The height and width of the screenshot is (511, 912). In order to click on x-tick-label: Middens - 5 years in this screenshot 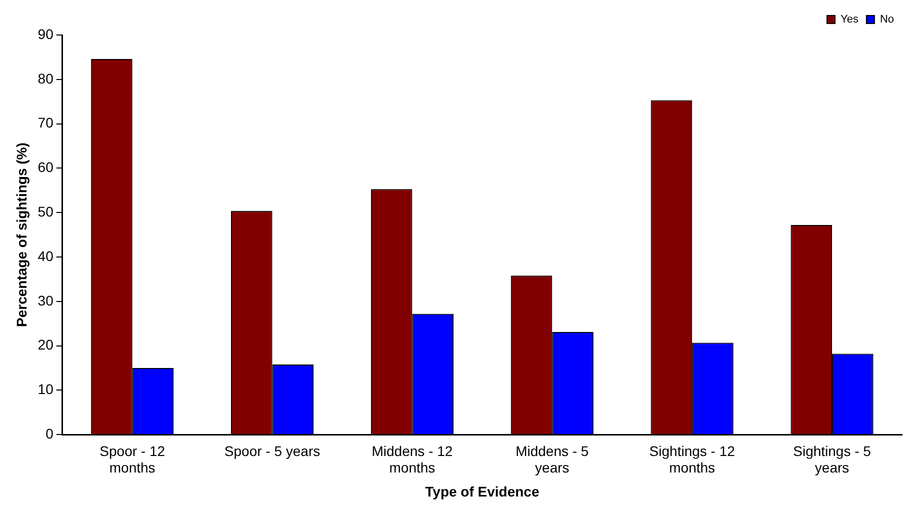, I will do `click(552, 459)`.